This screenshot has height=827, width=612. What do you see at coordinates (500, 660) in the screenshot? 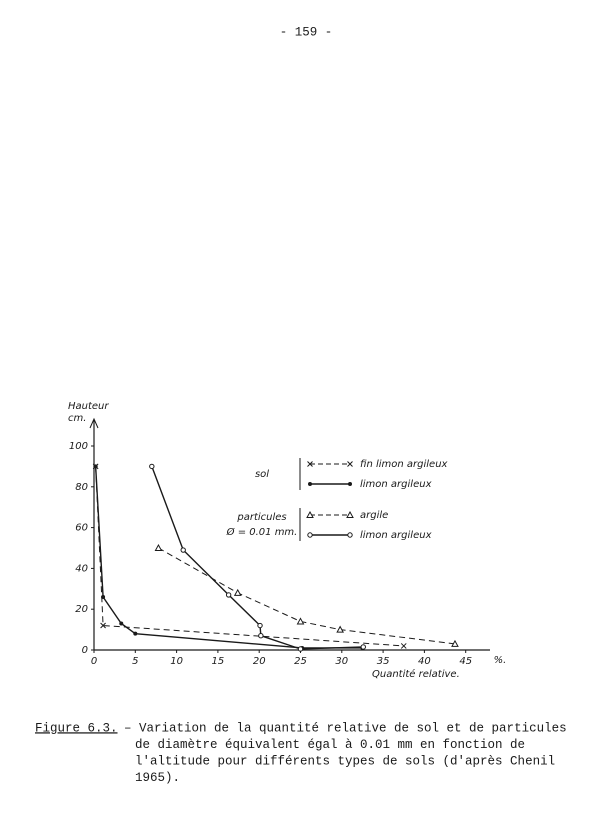
I see `x-unit: %.` at bounding box center [500, 660].